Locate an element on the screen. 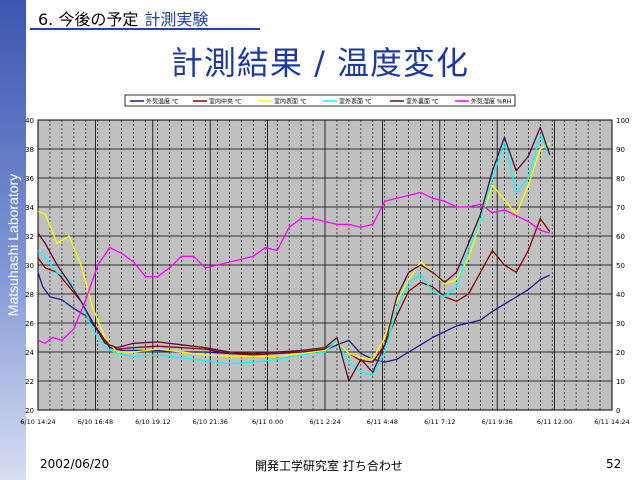 The image size is (640, 480). header-rule is located at coordinates (145, 29).